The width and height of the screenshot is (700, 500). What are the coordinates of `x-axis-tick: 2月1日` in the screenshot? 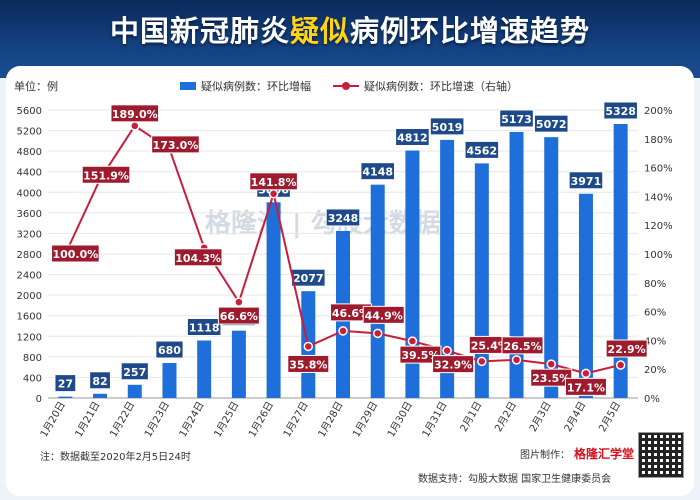 It's located at (471, 416).